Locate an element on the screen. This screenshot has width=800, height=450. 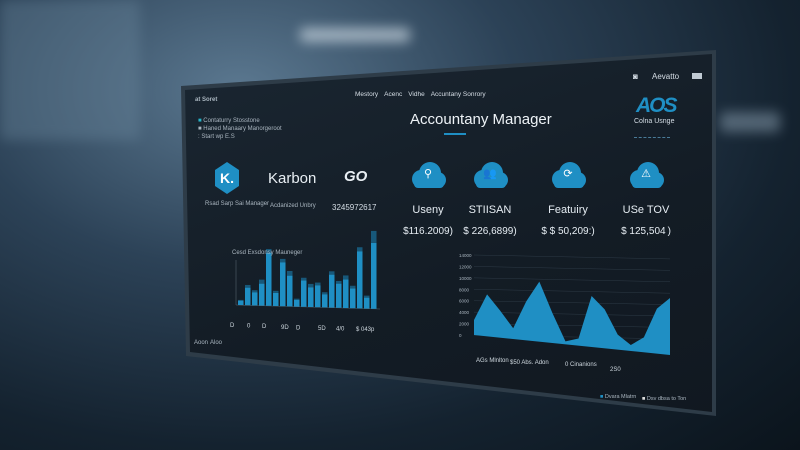
sidebar-item: ■ Haned Manaary Manorgeroot is located at coordinates (240, 129).